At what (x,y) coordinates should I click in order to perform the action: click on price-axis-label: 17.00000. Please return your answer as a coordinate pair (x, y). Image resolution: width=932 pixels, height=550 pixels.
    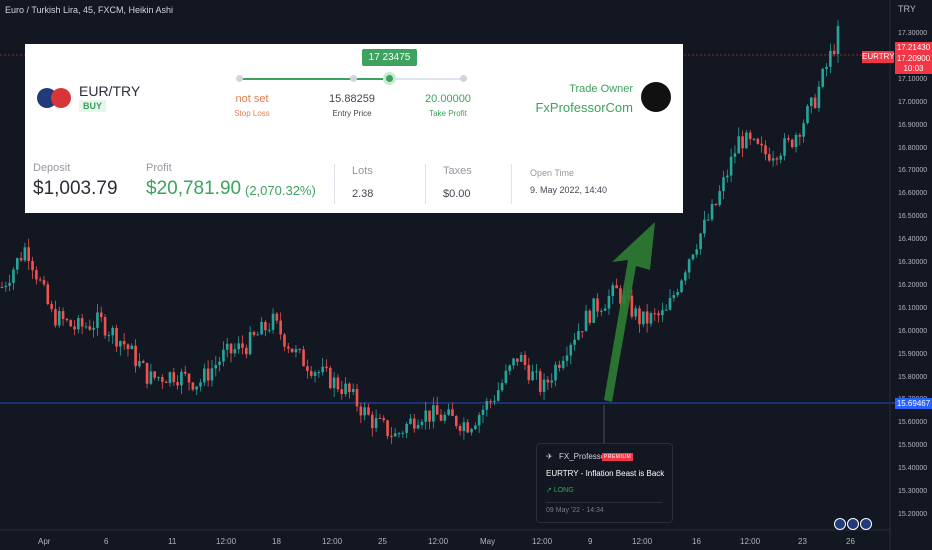
    Looking at the image, I should click on (913, 102).